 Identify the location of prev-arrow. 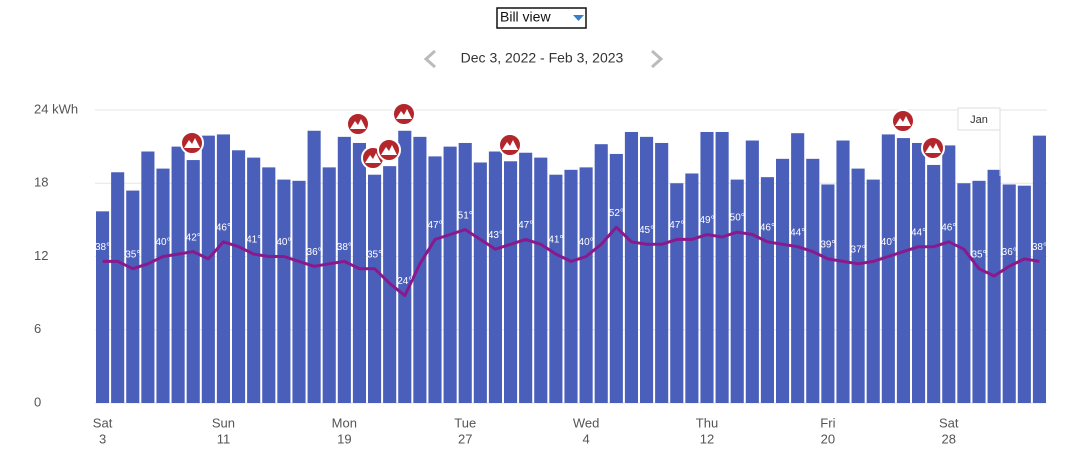
(429, 59).